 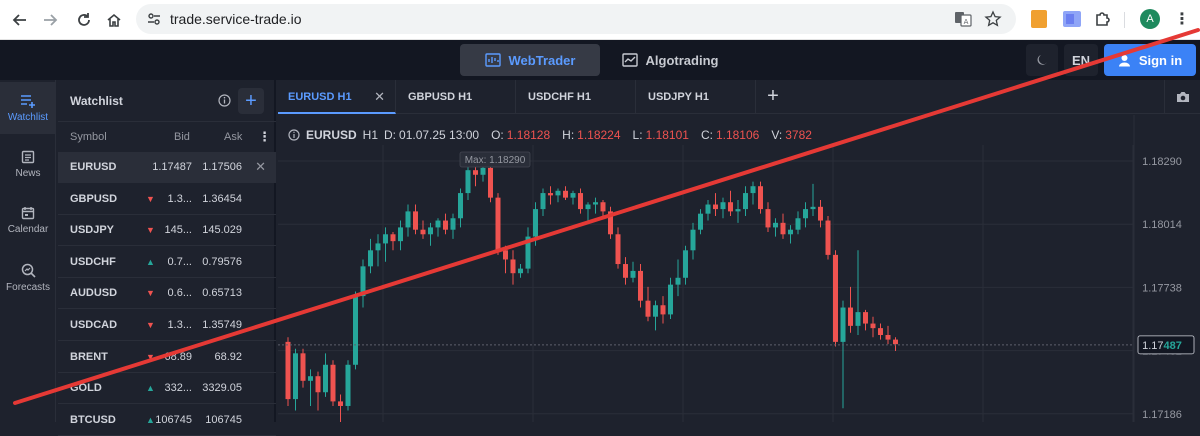 I want to click on add-symbol-button: +, so click(x=251, y=101).